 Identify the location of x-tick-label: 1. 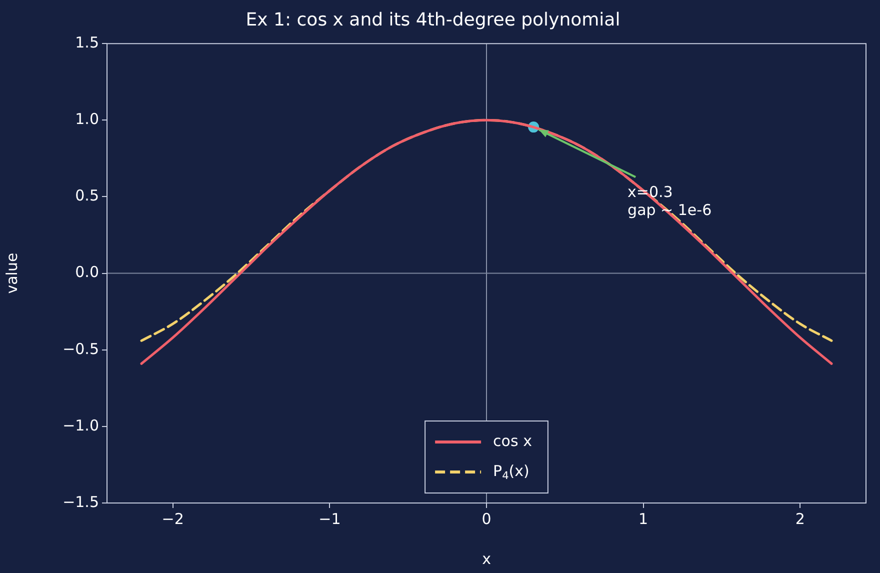
(643, 519).